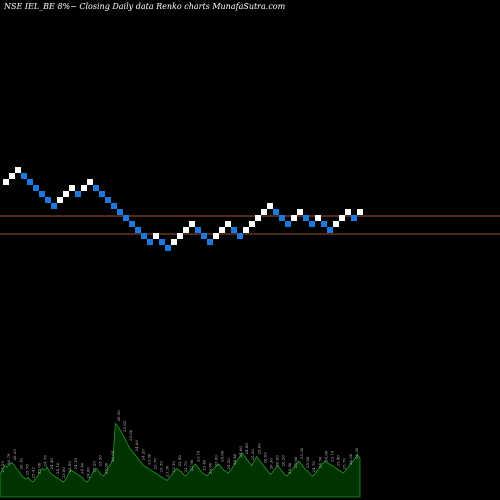  I want to click on volume-label: 22.70, so click(185, 467).